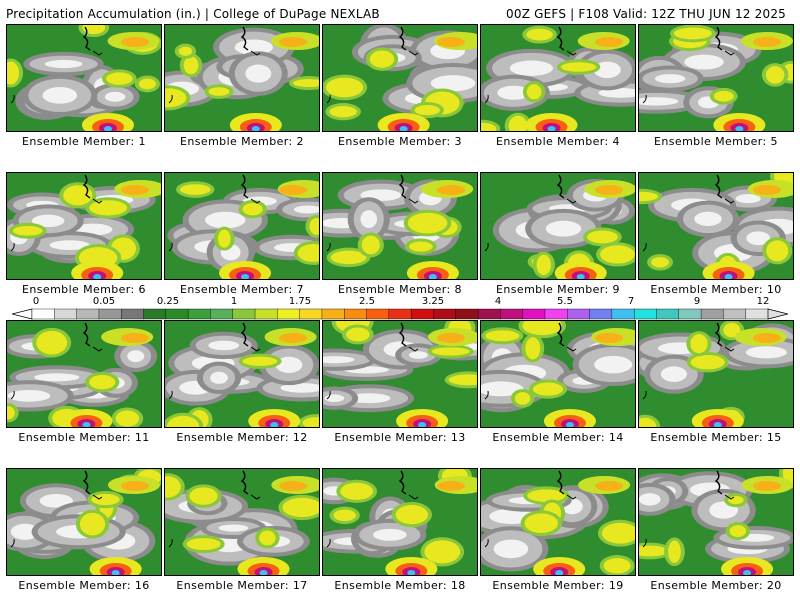 Image resolution: width=800 pixels, height=600 pixels. I want to click on colorbar-tick-label: 9, so click(697, 301).